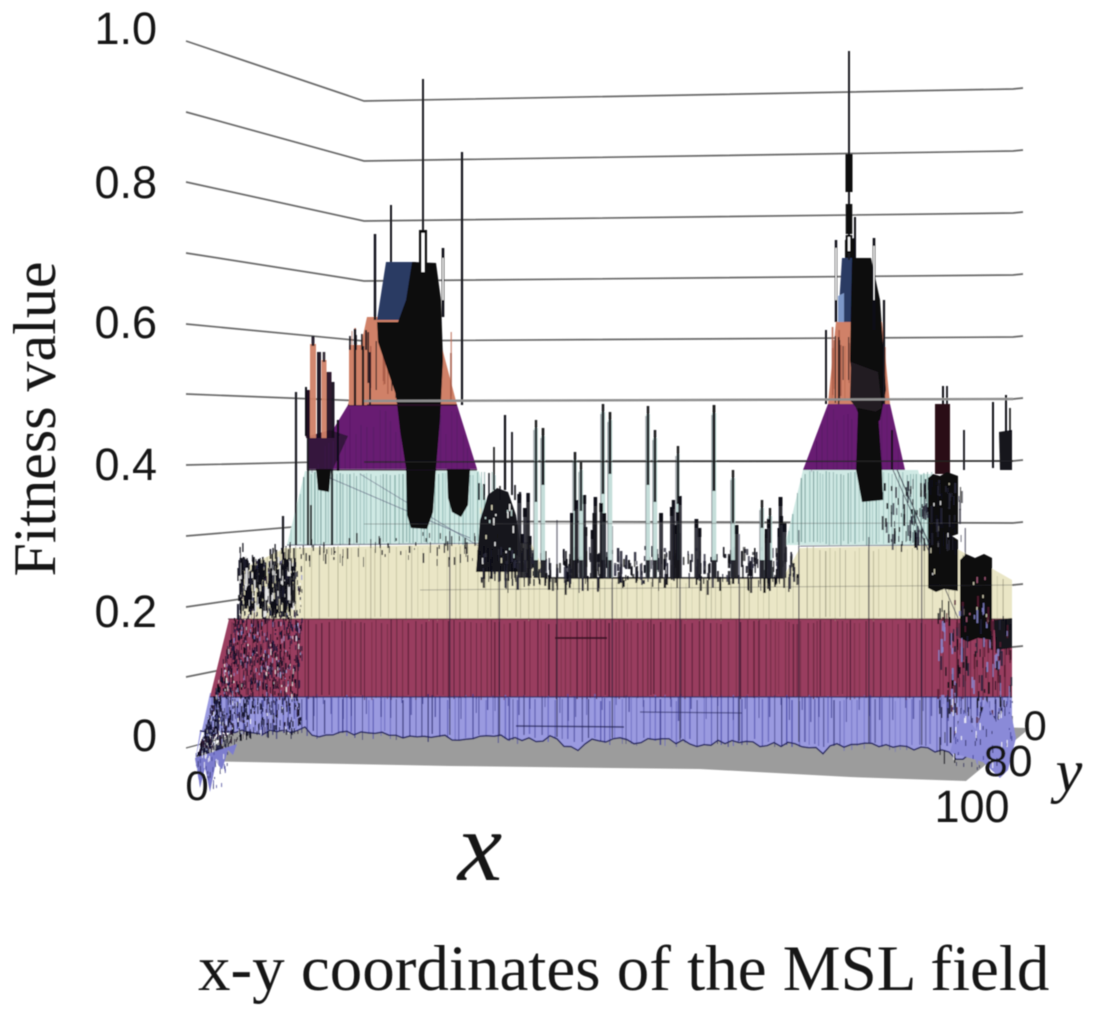  Describe the element at coordinates (479, 846) in the screenshot. I see `svg-text: x` at that location.